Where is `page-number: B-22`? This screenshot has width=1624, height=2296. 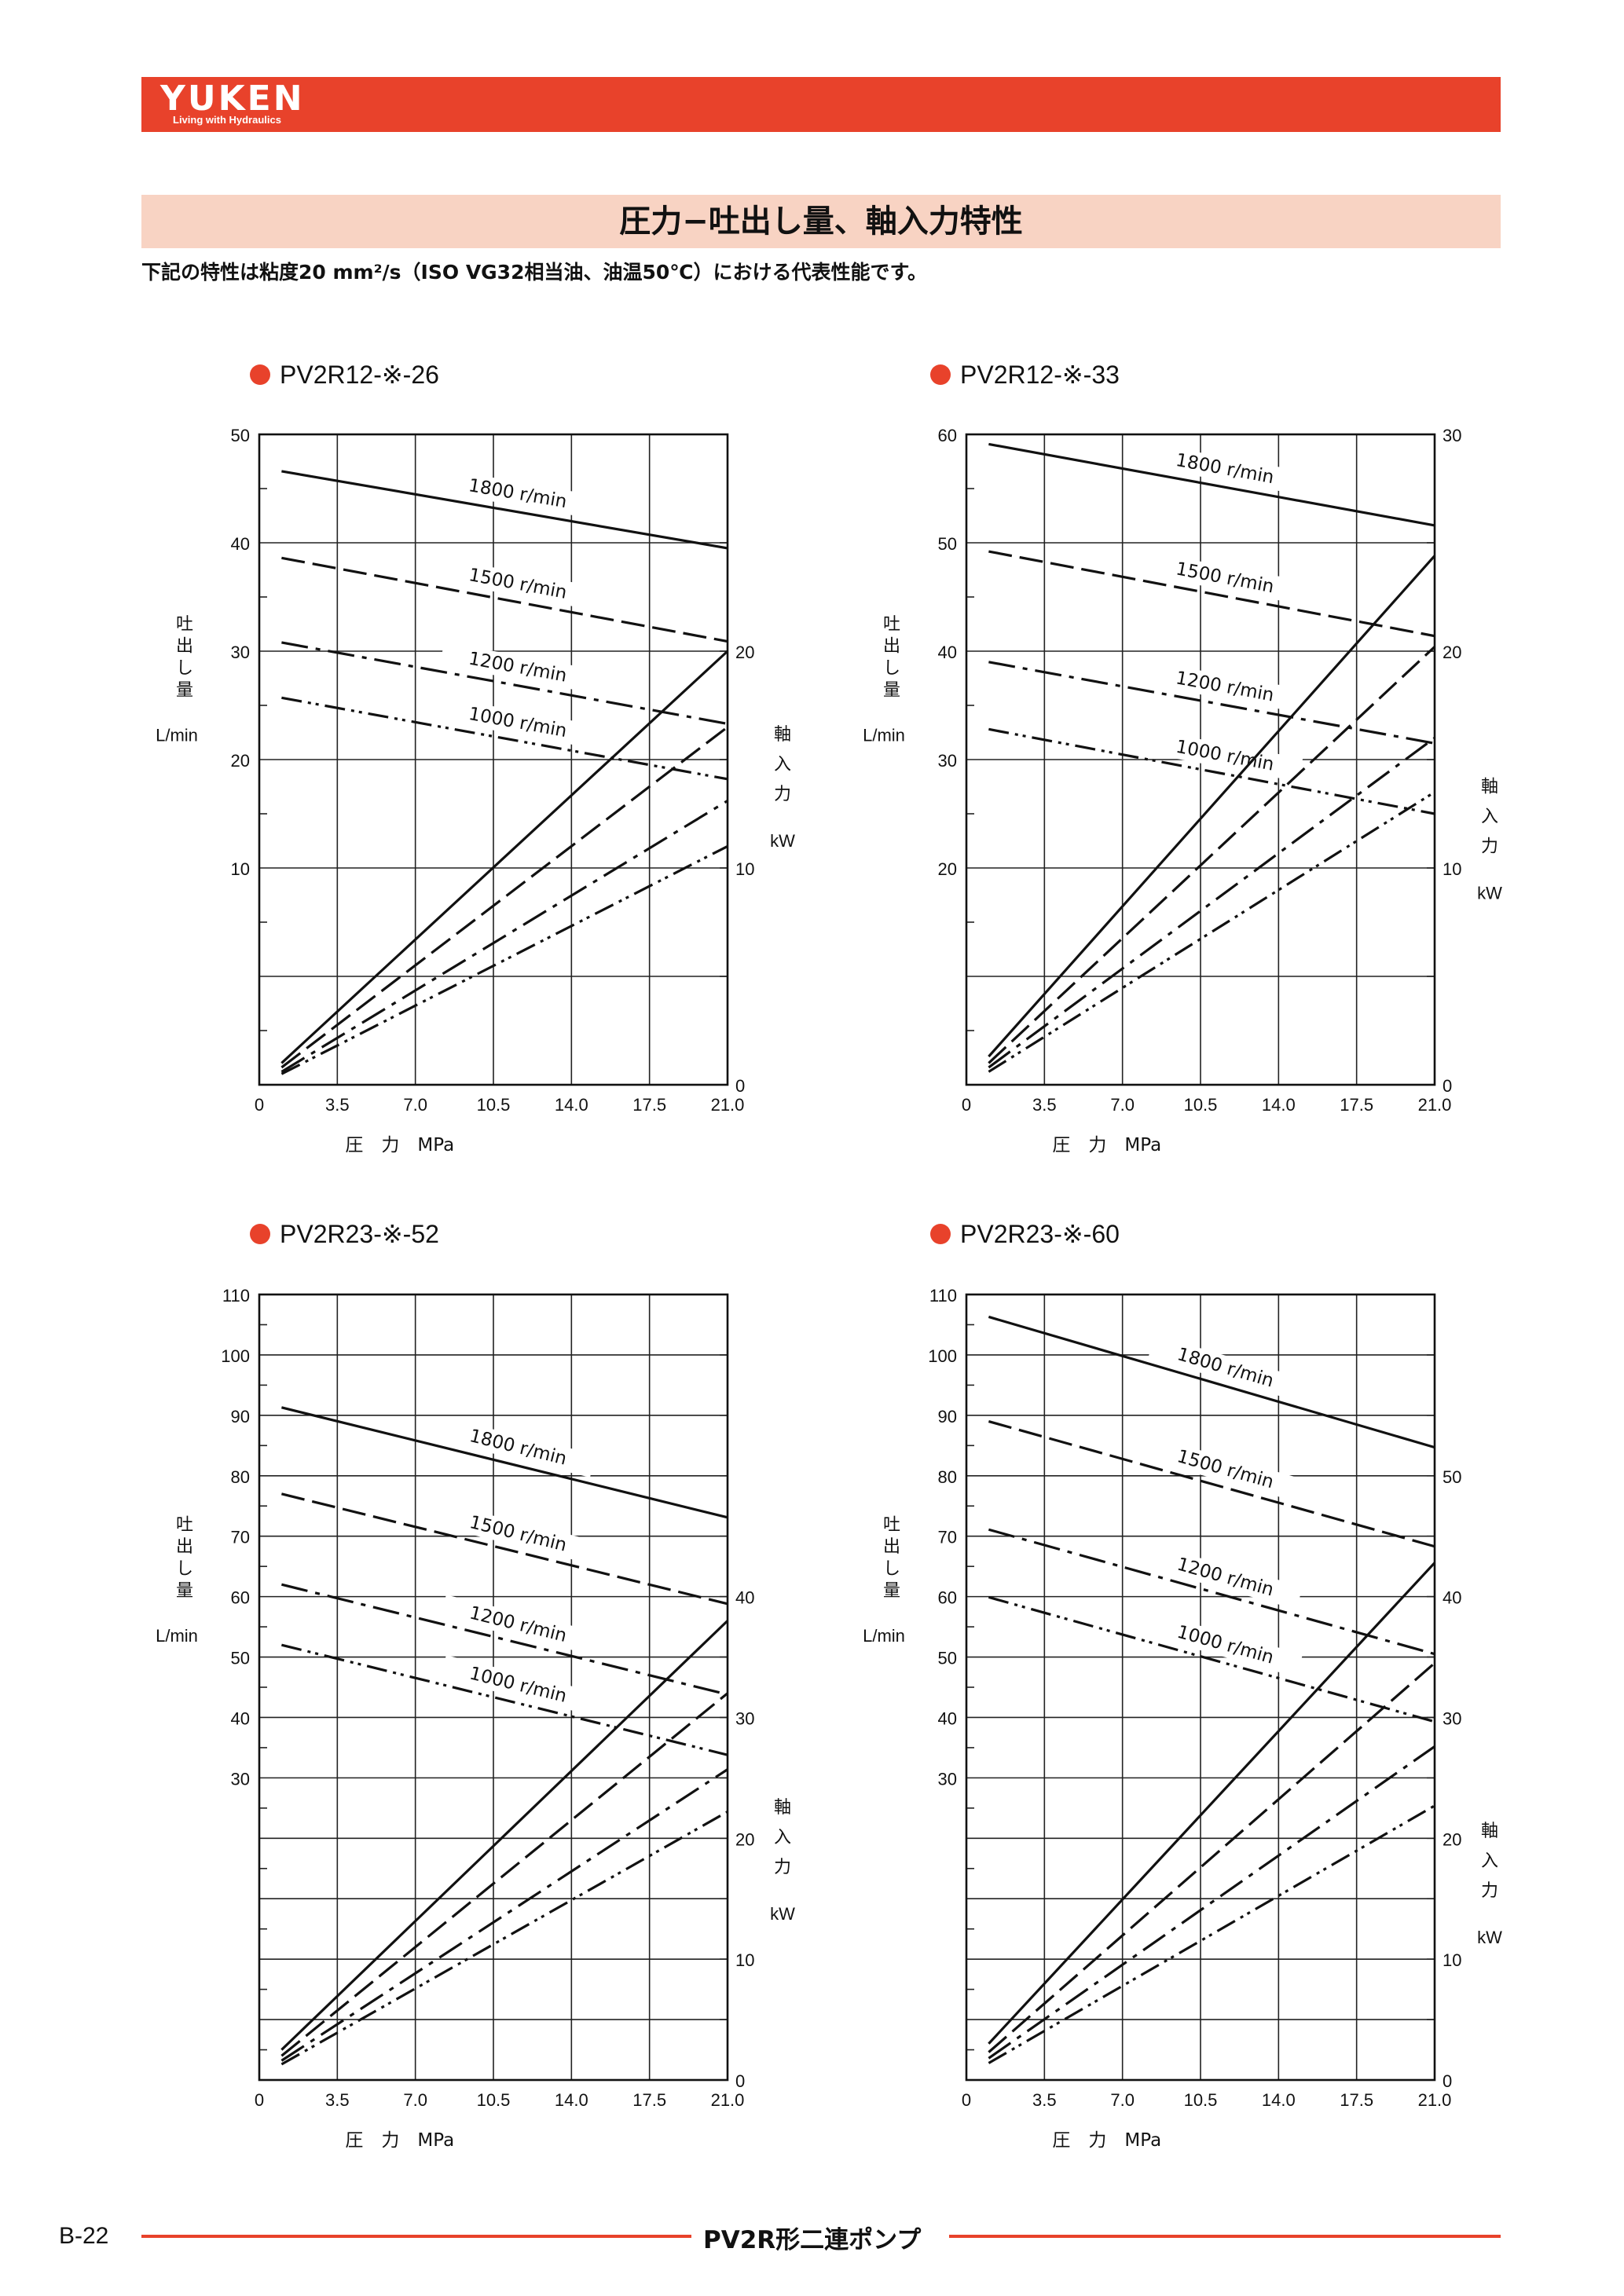
page-number: B-22 is located at coordinates (84, 2236).